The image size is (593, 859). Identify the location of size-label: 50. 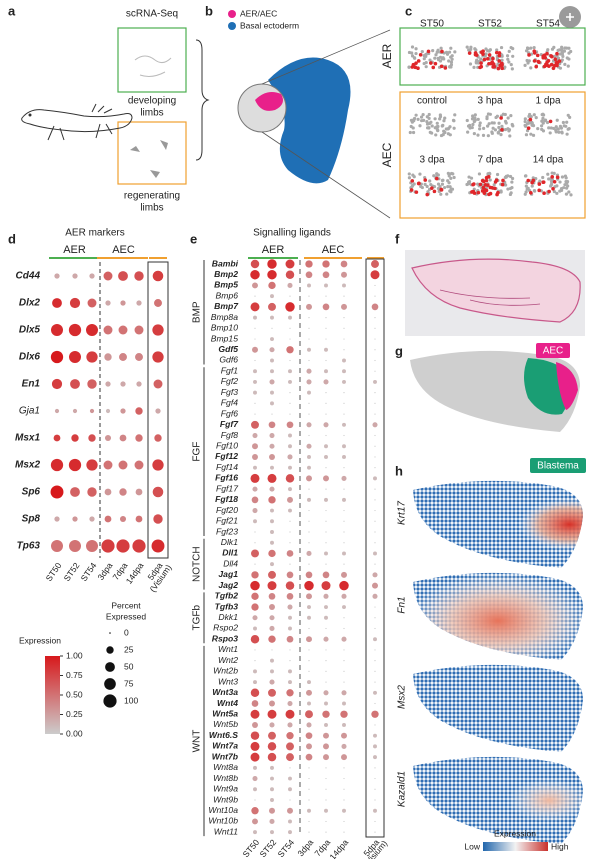
(129, 666).